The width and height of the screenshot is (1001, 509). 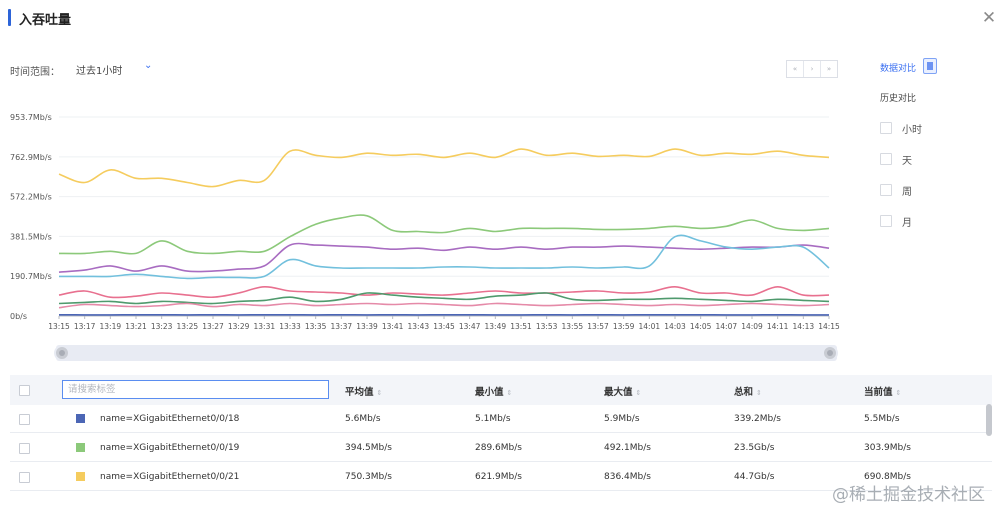 What do you see at coordinates (829, 326) in the screenshot?
I see `x-tick-label: 14:15` at bounding box center [829, 326].